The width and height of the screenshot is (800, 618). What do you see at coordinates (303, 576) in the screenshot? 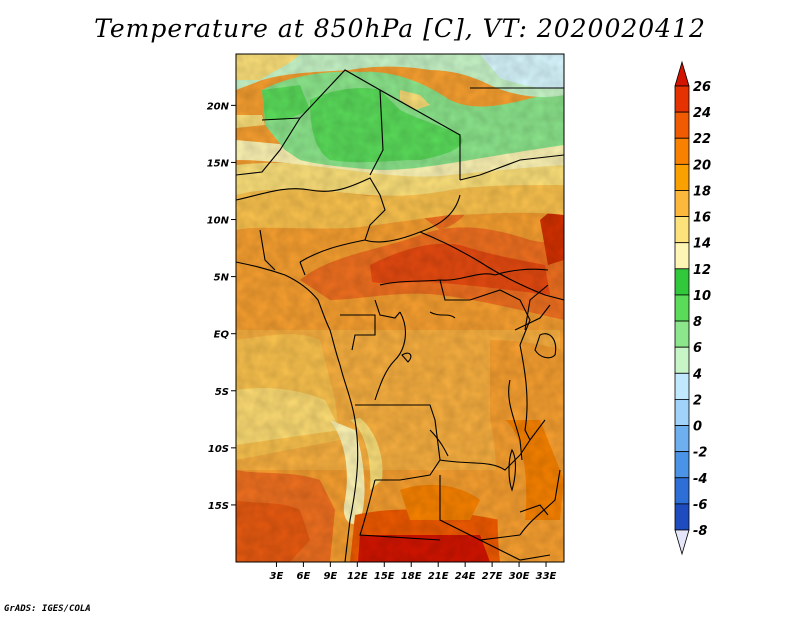
I see `lon-tick-label: 6E` at bounding box center [303, 576].